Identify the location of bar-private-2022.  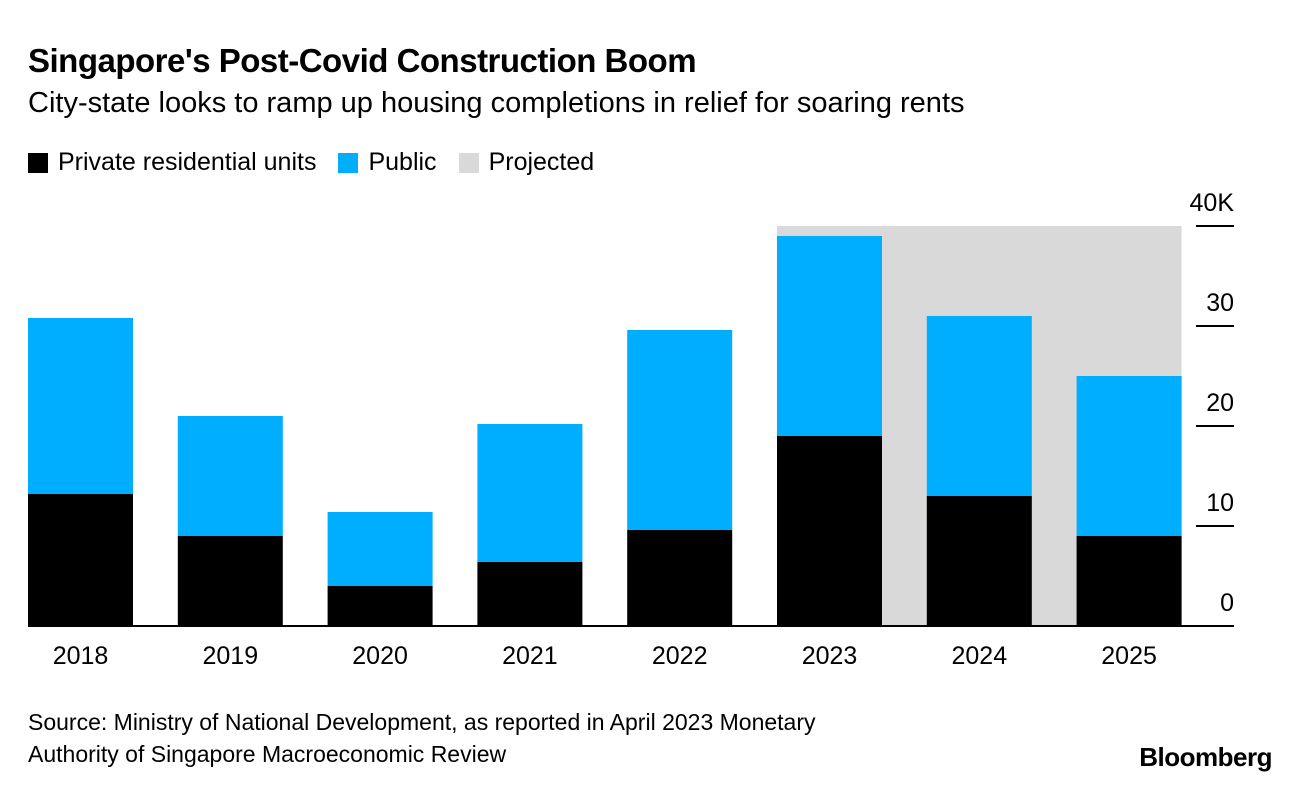
(680, 578).